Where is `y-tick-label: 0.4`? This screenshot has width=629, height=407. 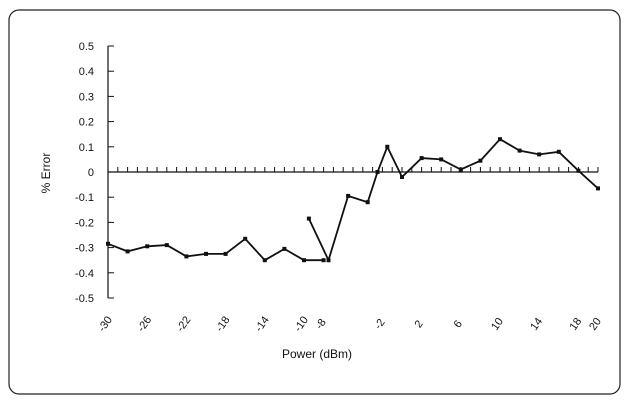 y-tick-label: 0.4 is located at coordinates (86, 72).